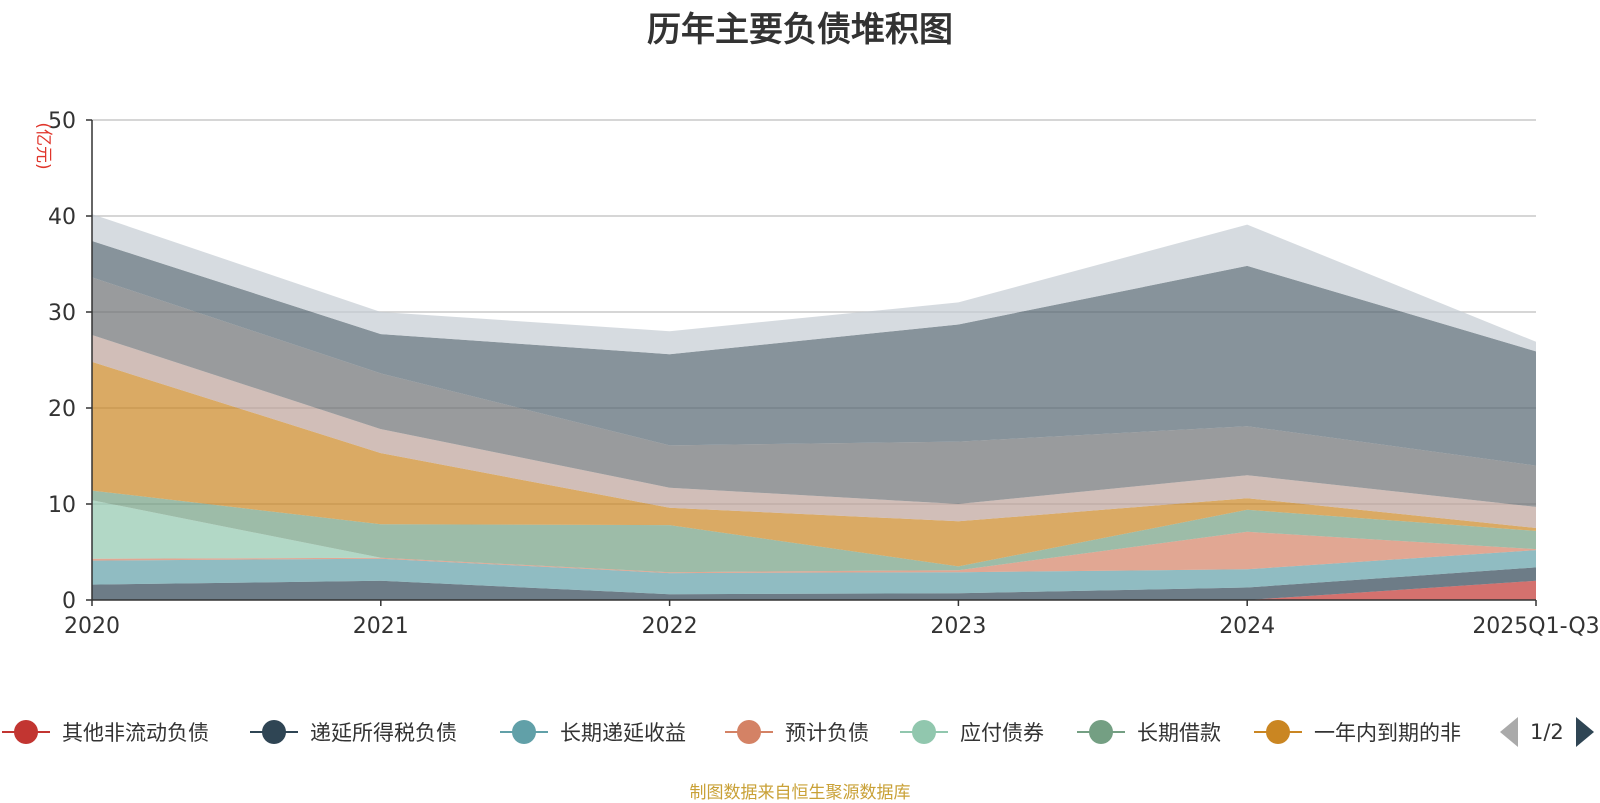  I want to click on legend-page-indicator: 1/2, so click(1547, 732).